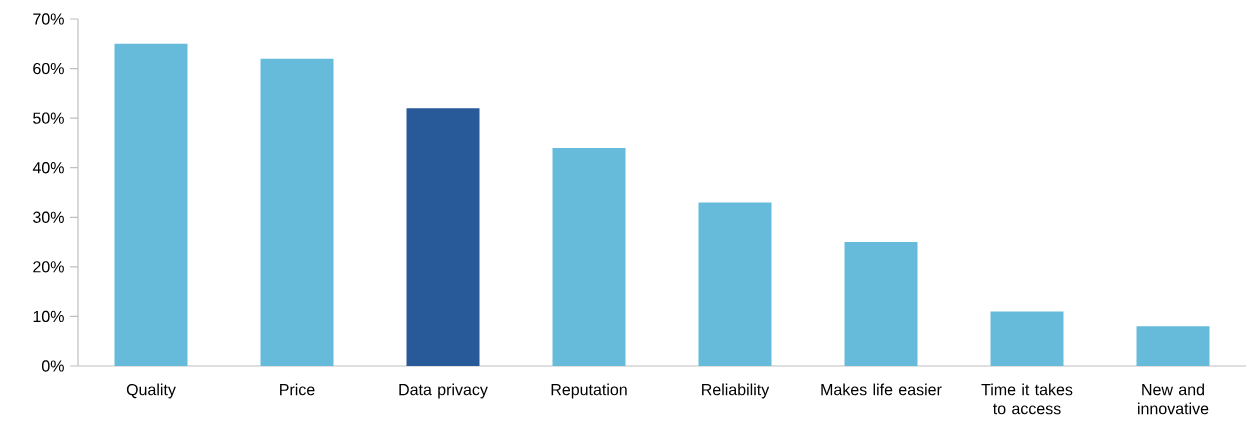 The image size is (1247, 432). What do you see at coordinates (48, 267) in the screenshot?
I see `y-tick-label: 20%` at bounding box center [48, 267].